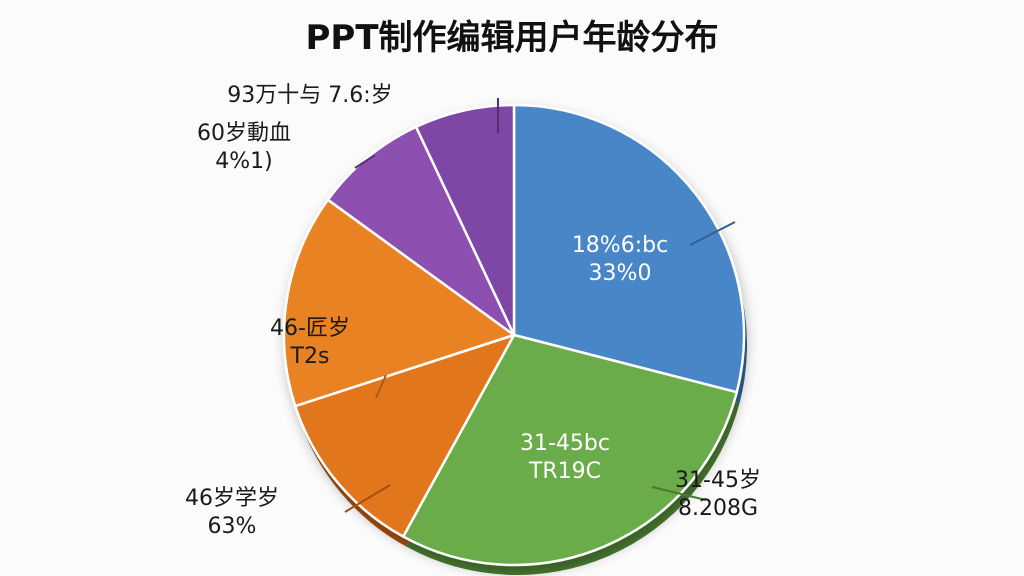 Image resolution: width=1024 pixels, height=576 pixels. What do you see at coordinates (244, 133) in the screenshot?
I see `slice-outside-label-line: 60岁動血` at bounding box center [244, 133].